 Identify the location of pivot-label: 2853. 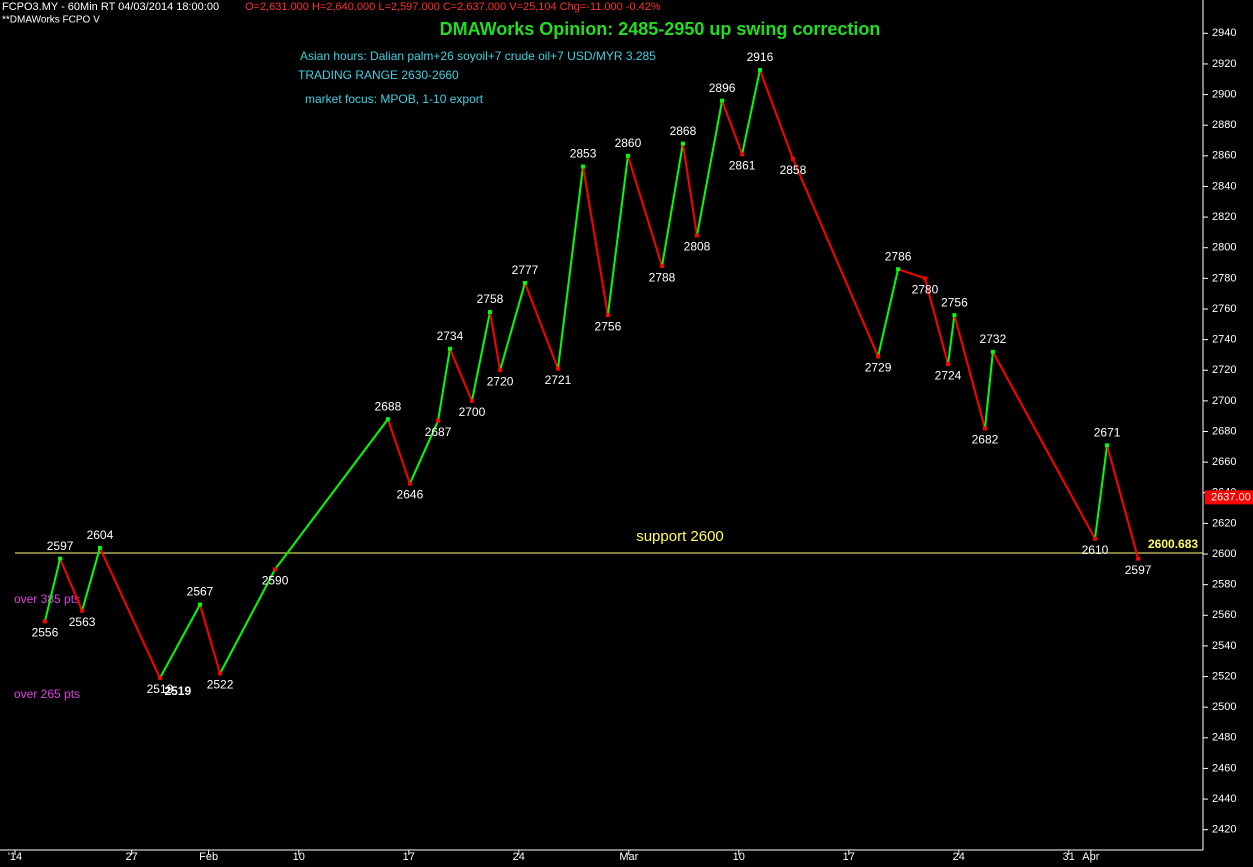
(583, 154).